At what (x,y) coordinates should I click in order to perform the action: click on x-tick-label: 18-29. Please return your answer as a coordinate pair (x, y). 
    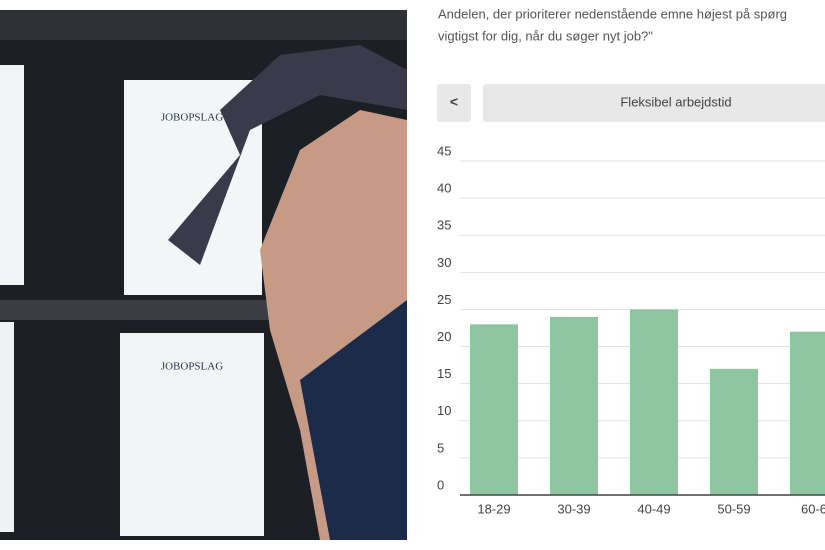
    Looking at the image, I should click on (493, 508).